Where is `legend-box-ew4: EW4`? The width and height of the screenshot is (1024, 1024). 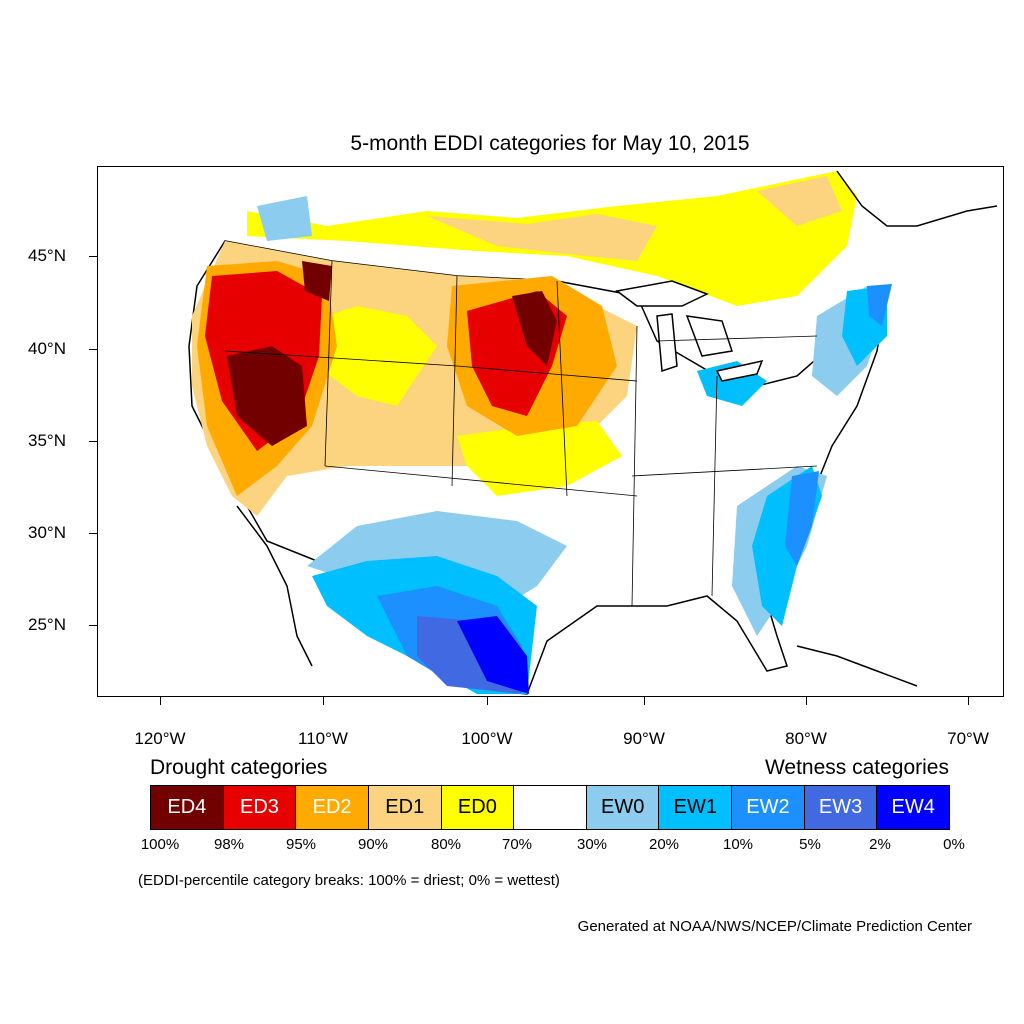 legend-box-ew4: EW4 is located at coordinates (913, 807).